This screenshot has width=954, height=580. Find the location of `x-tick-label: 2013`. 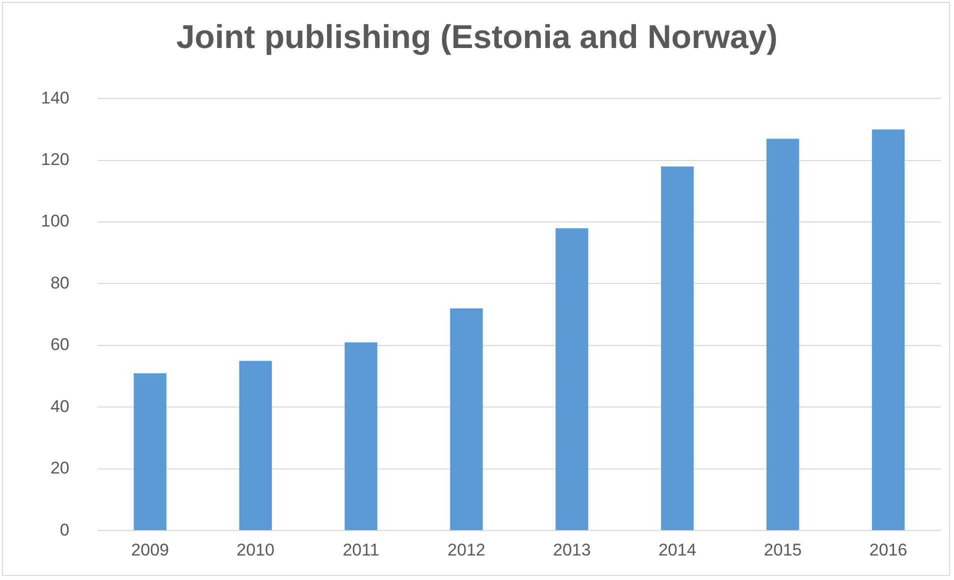

x-tick-label: 2013 is located at coordinates (571, 550).